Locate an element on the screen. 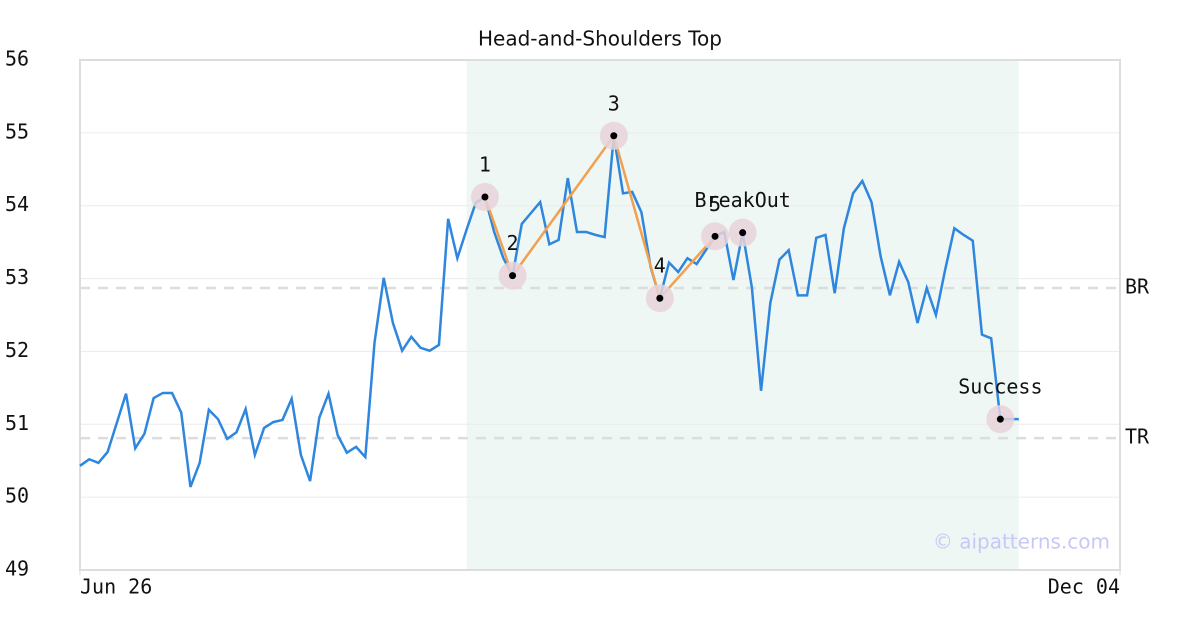  watermark: © aipatterns.com is located at coordinates (1021, 542).